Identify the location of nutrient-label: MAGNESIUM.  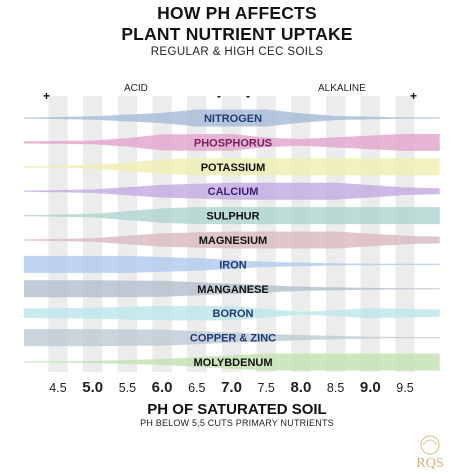
(233, 241).